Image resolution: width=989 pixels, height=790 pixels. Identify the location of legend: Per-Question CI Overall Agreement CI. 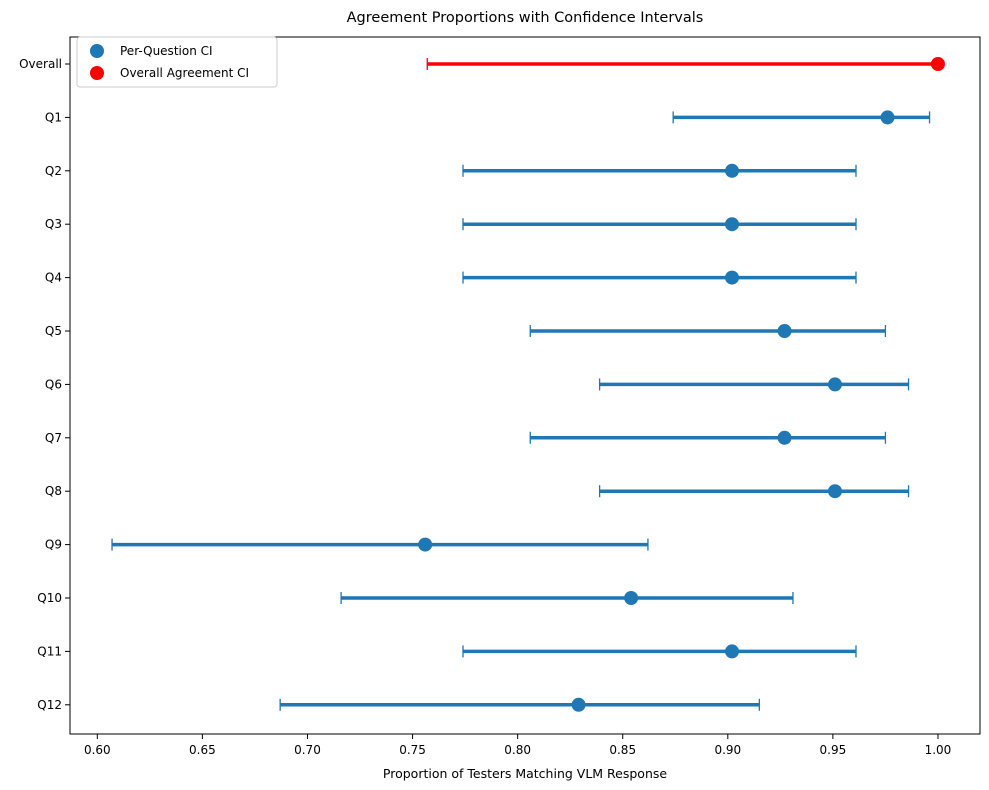
(177, 62).